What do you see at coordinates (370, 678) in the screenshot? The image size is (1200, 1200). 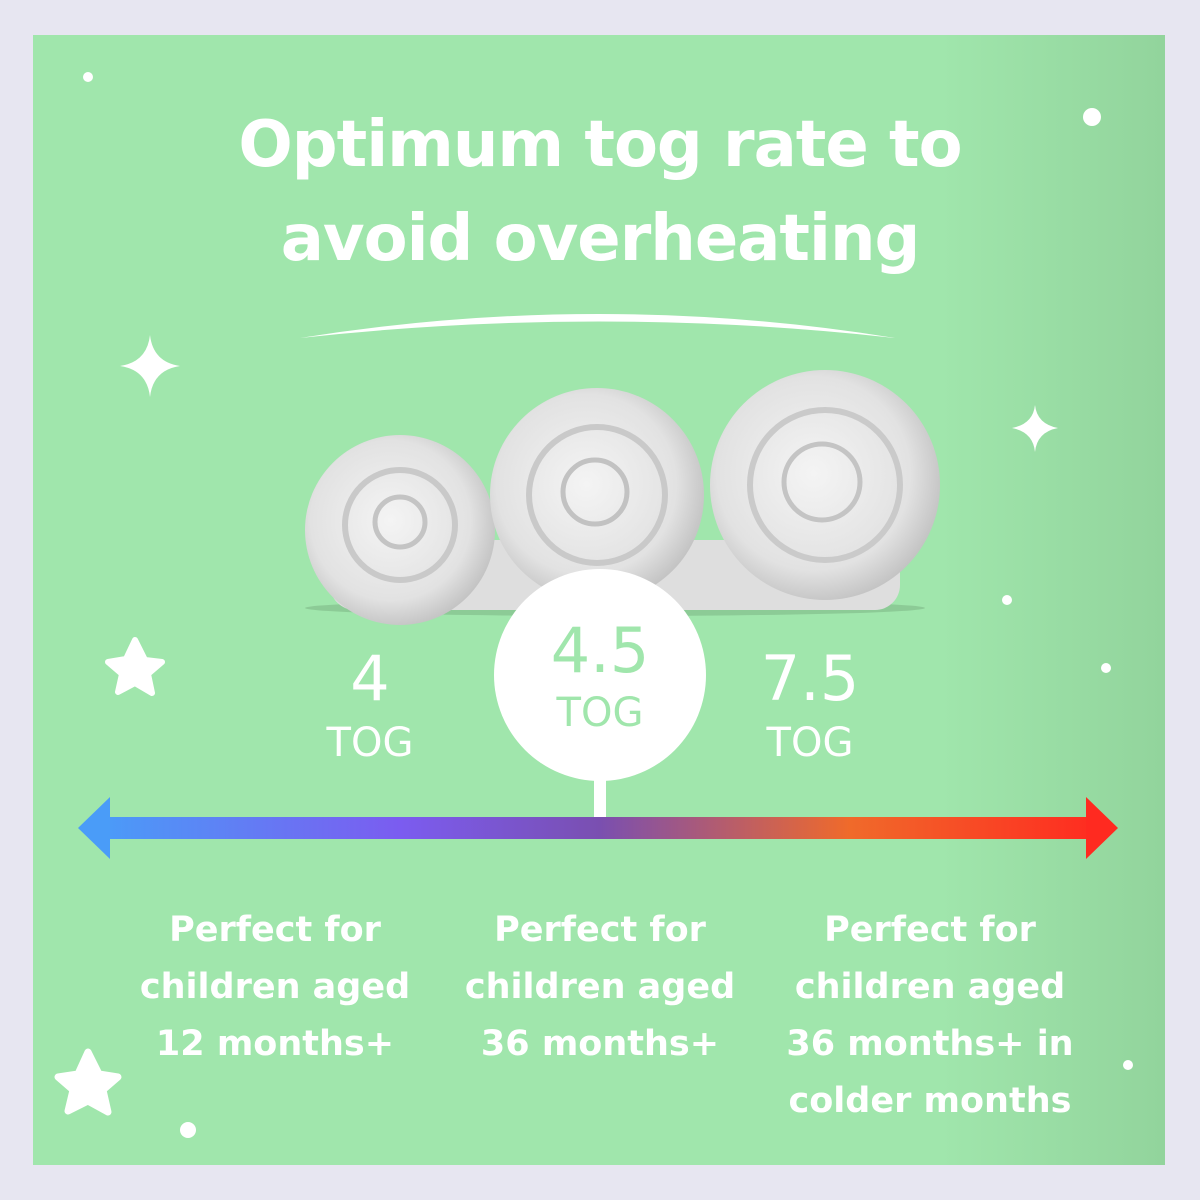 I see `tog-value: 4` at bounding box center [370, 678].